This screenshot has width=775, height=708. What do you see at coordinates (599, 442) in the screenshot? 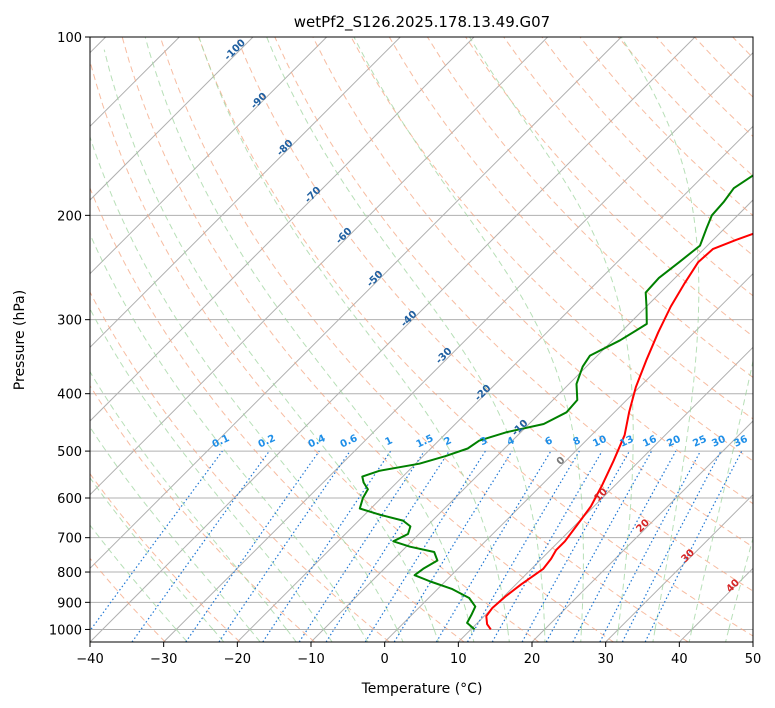
I see `mixing-ratio-label: 10` at bounding box center [599, 442].